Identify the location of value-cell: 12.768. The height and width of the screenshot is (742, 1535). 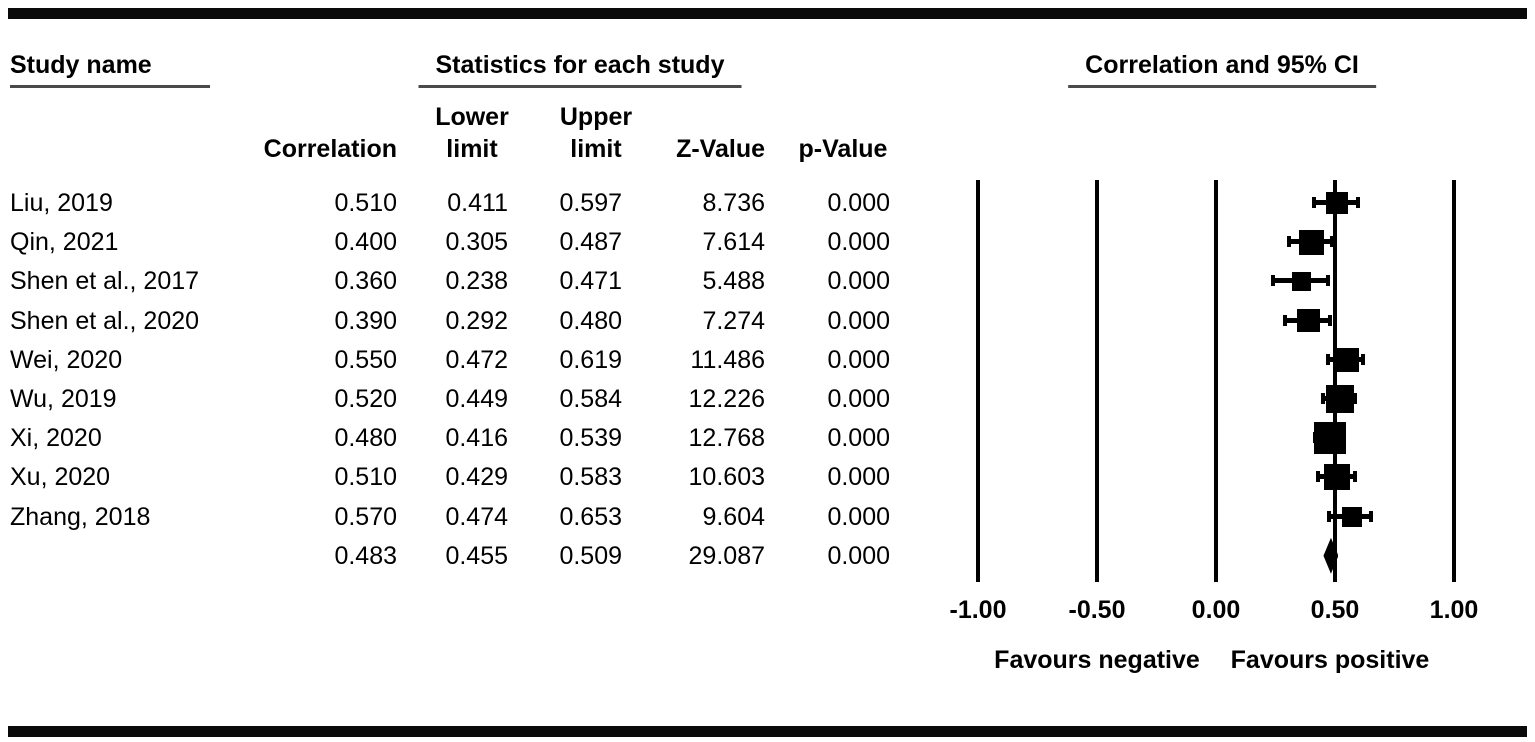
(726, 438).